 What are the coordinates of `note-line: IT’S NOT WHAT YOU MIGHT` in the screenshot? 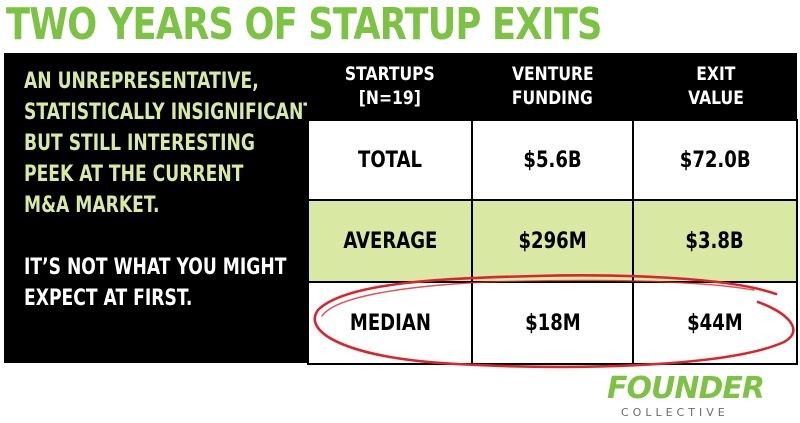 It's located at (155, 267).